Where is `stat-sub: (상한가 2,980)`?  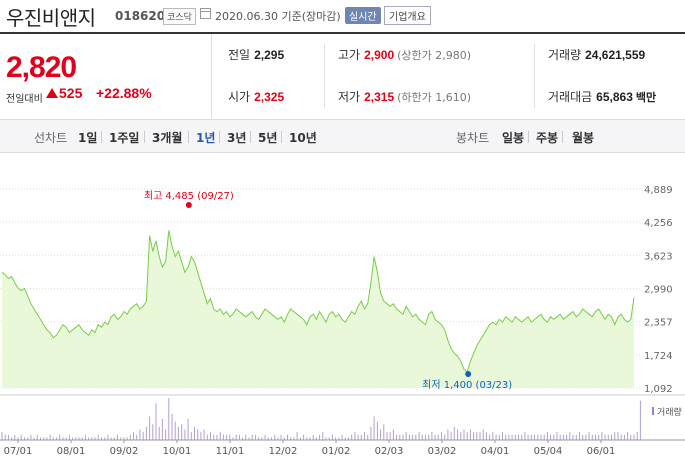 stat-sub: (상한가 2,980) is located at coordinates (434, 55).